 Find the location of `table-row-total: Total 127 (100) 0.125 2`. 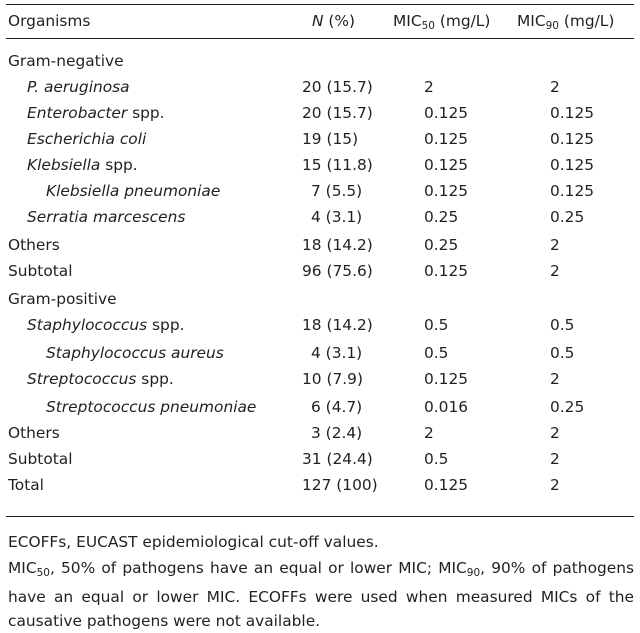

table-row-total: Total 127 (100) 0.125 2 is located at coordinates (320, 485).